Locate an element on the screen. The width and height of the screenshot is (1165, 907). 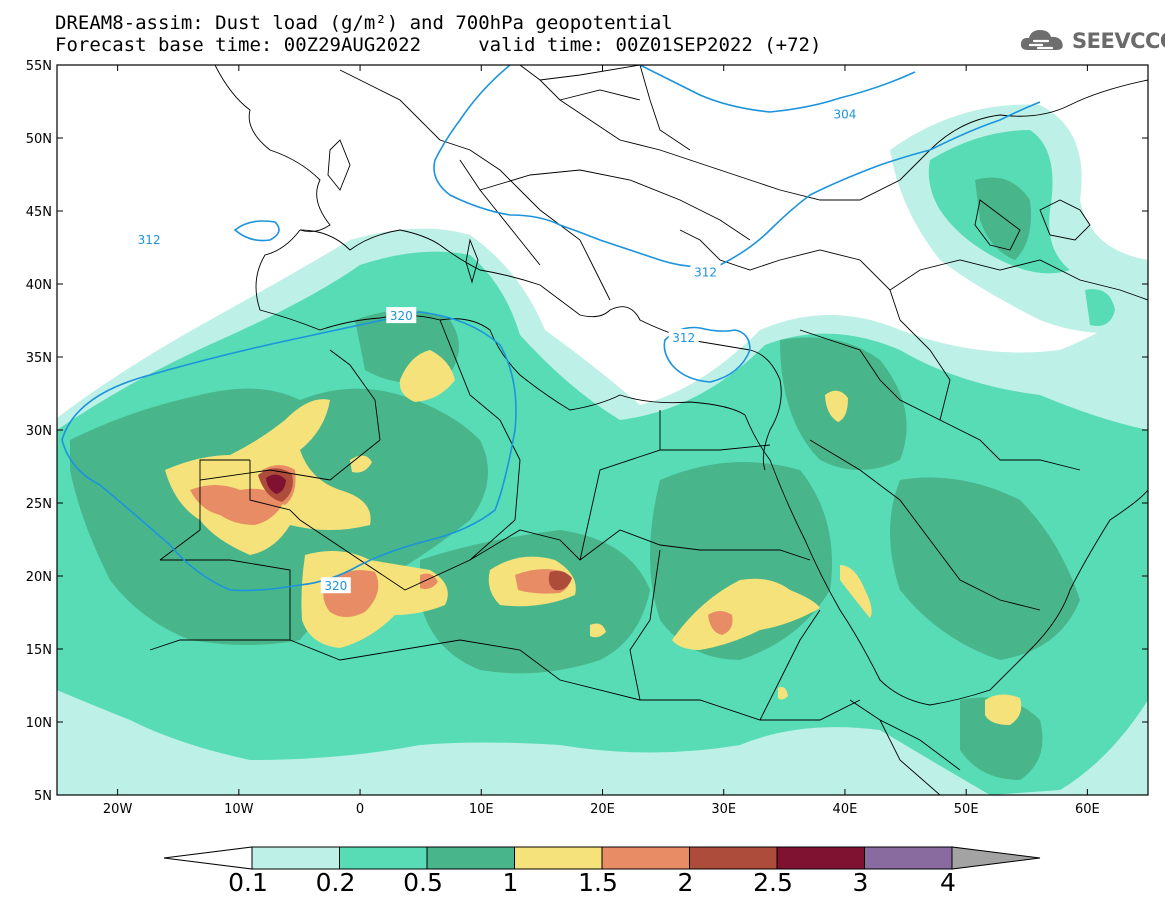
colorbar-under-arrow is located at coordinates (208, 858).